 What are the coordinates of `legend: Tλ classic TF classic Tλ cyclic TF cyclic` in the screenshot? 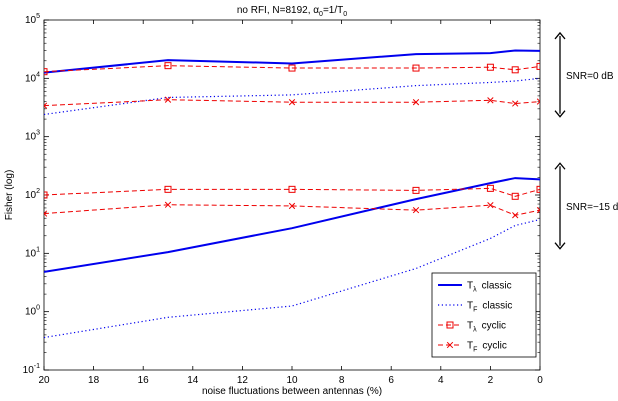 It's located at (484, 315).